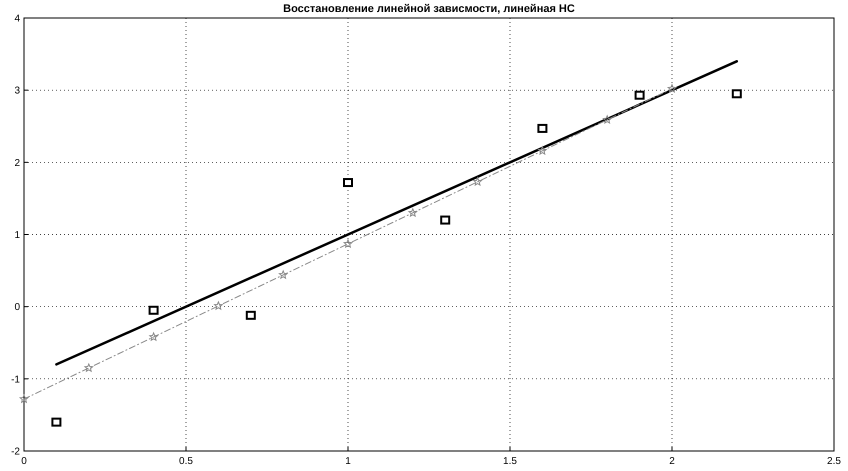 This screenshot has height=471, width=848. What do you see at coordinates (15, 380) in the screenshot?
I see `y-tick-label: -1` at bounding box center [15, 380].